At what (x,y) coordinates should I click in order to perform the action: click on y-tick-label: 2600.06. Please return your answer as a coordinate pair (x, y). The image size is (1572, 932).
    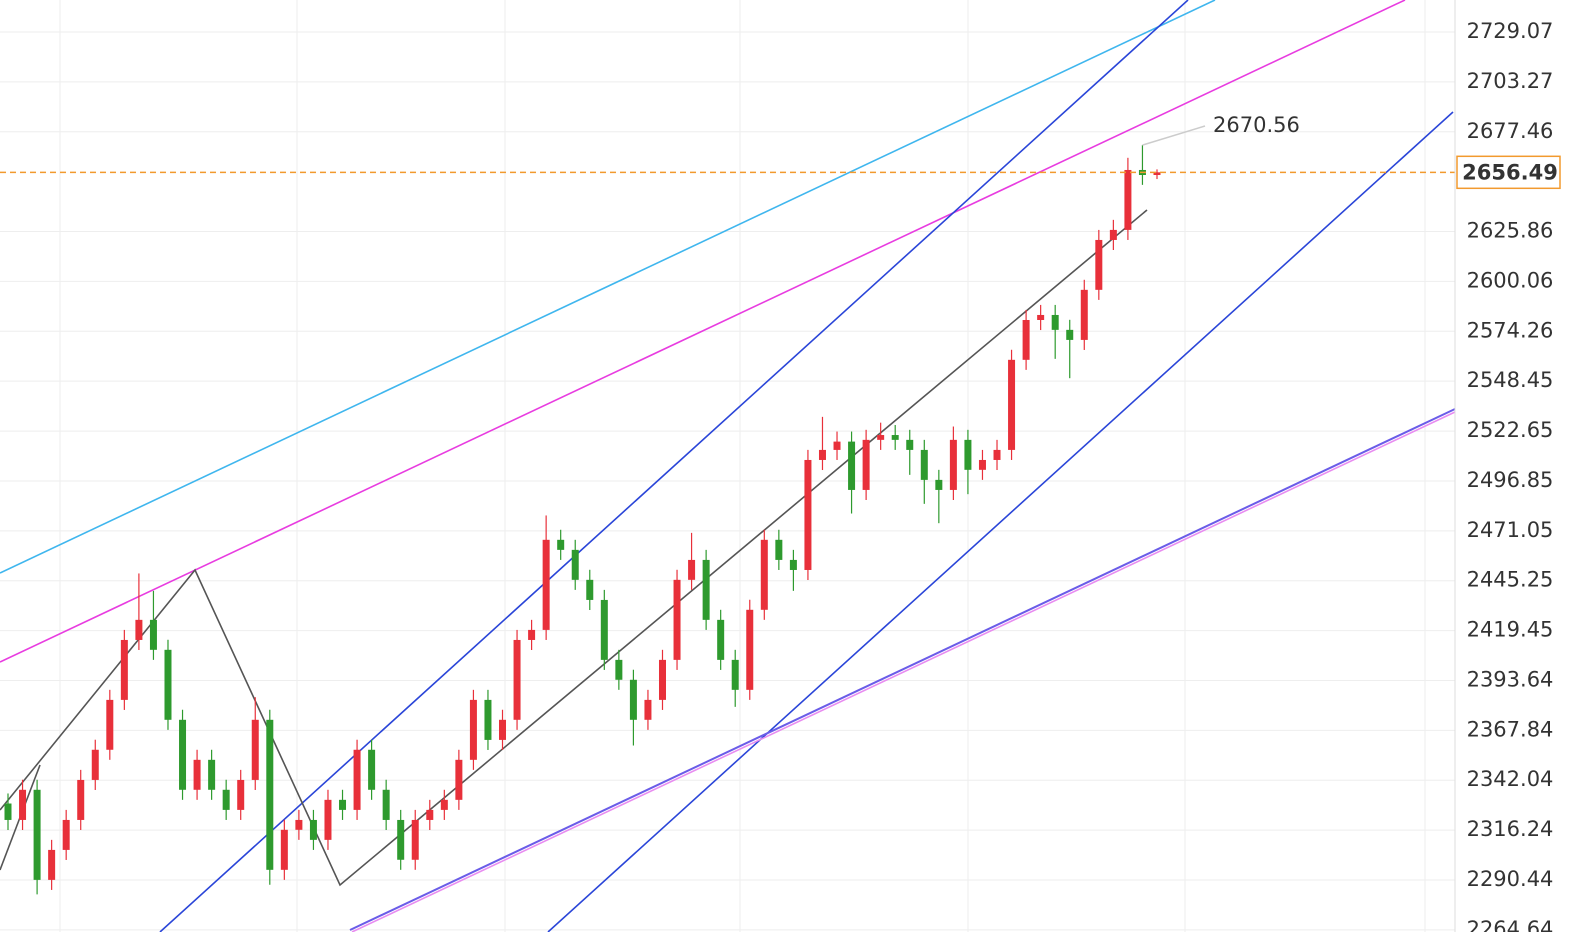
    Looking at the image, I should click on (1510, 280).